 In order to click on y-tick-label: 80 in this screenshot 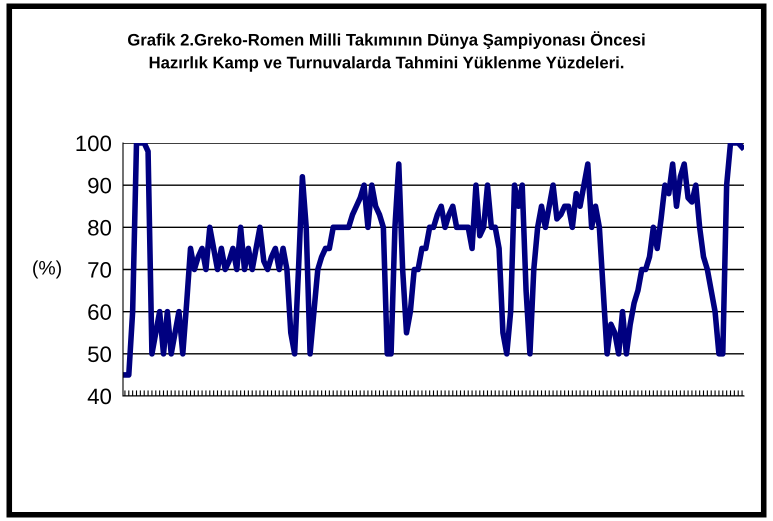, I will do `click(100, 228)`.